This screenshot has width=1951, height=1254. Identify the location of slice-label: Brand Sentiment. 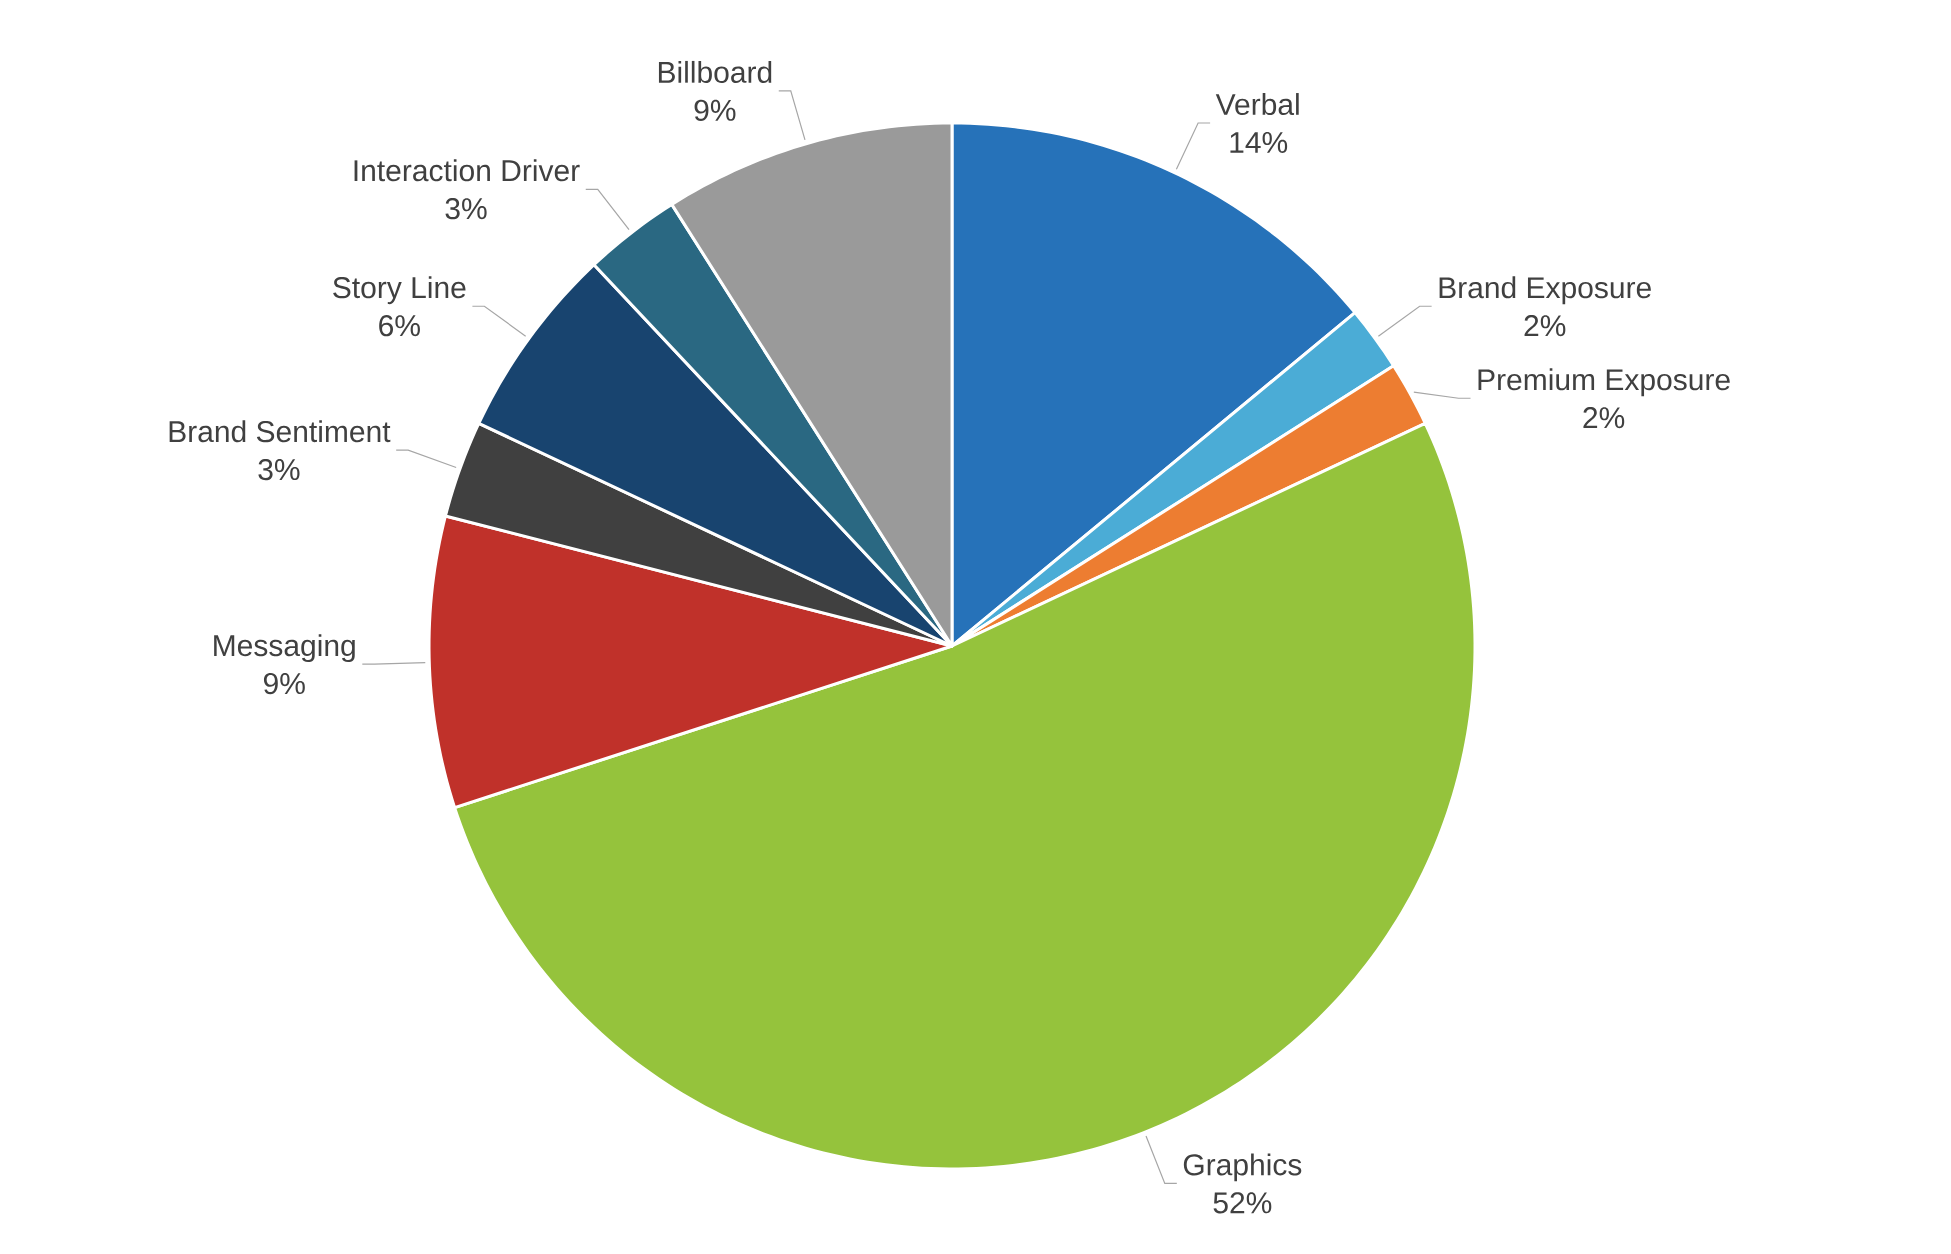
(280, 431).